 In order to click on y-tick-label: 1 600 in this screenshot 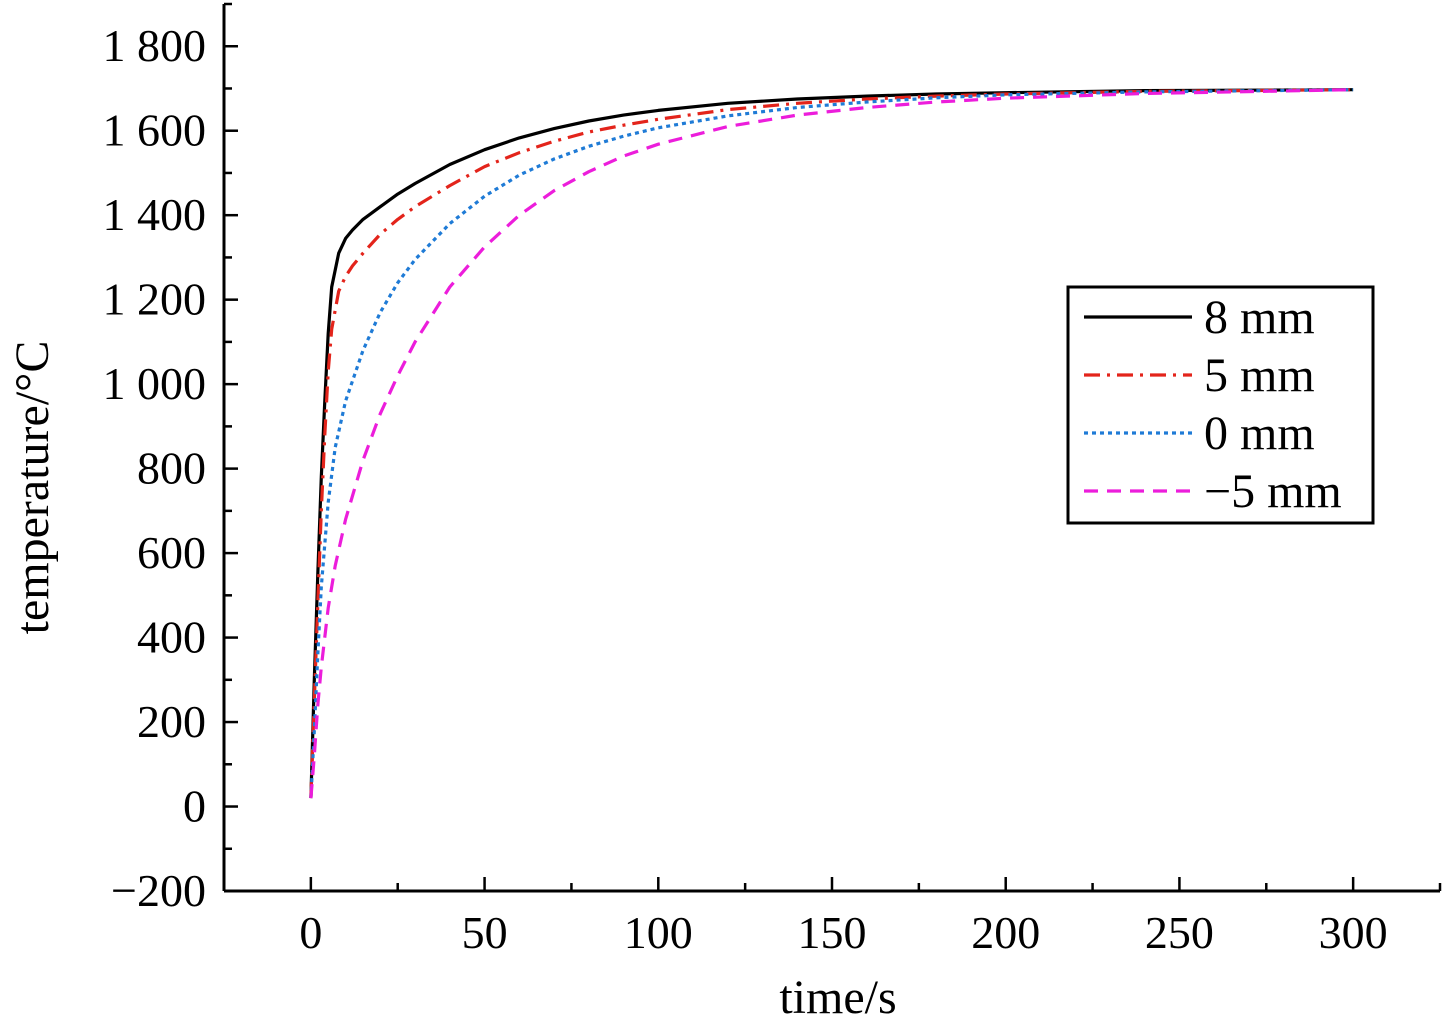, I will do `click(155, 130)`.